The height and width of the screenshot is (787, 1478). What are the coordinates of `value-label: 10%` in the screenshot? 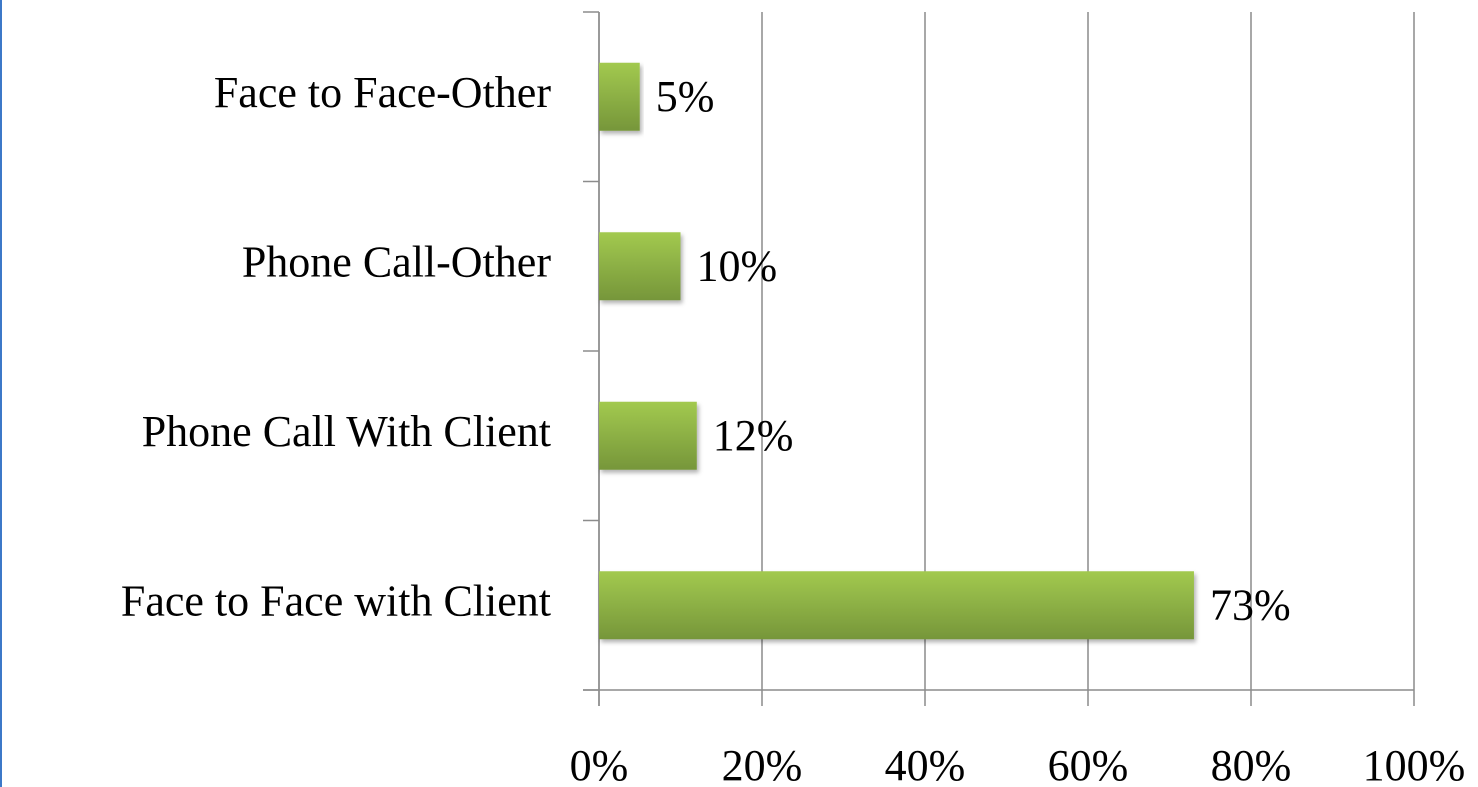 It's located at (737, 265).